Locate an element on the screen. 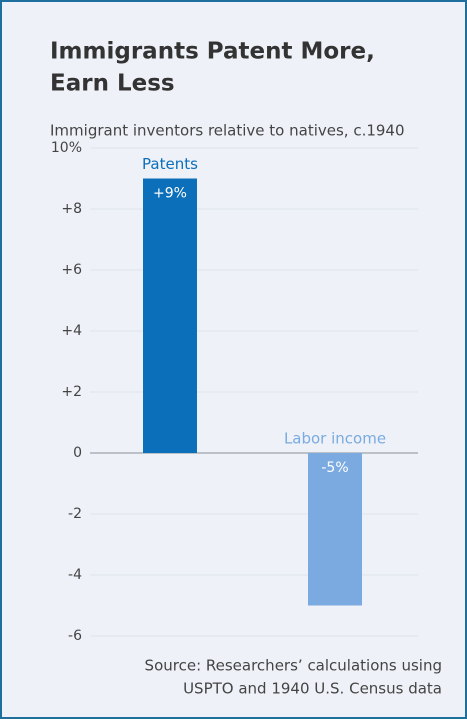 The height and width of the screenshot is (719, 467). y-tick-label: -6 is located at coordinates (75, 636).